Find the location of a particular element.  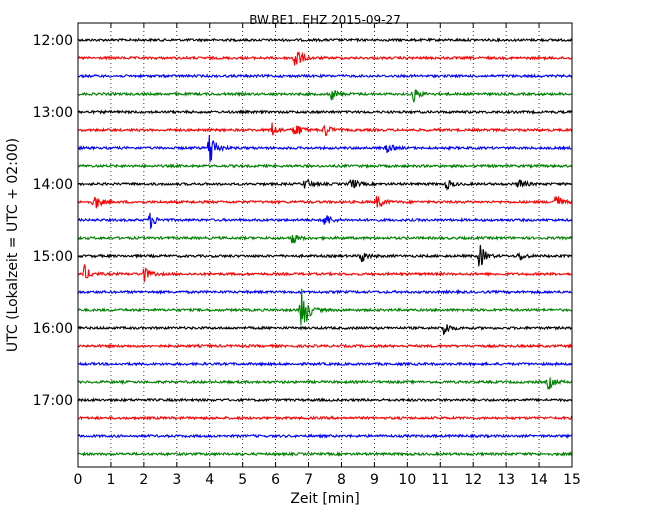

x-tick-label: 3 is located at coordinates (176, 480).